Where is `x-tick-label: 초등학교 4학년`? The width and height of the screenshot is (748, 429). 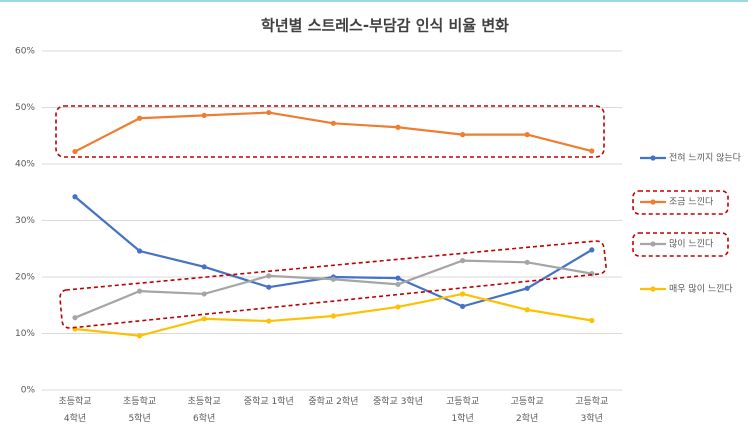
x-tick-label: 초등학교 4학년 is located at coordinates (75, 410).